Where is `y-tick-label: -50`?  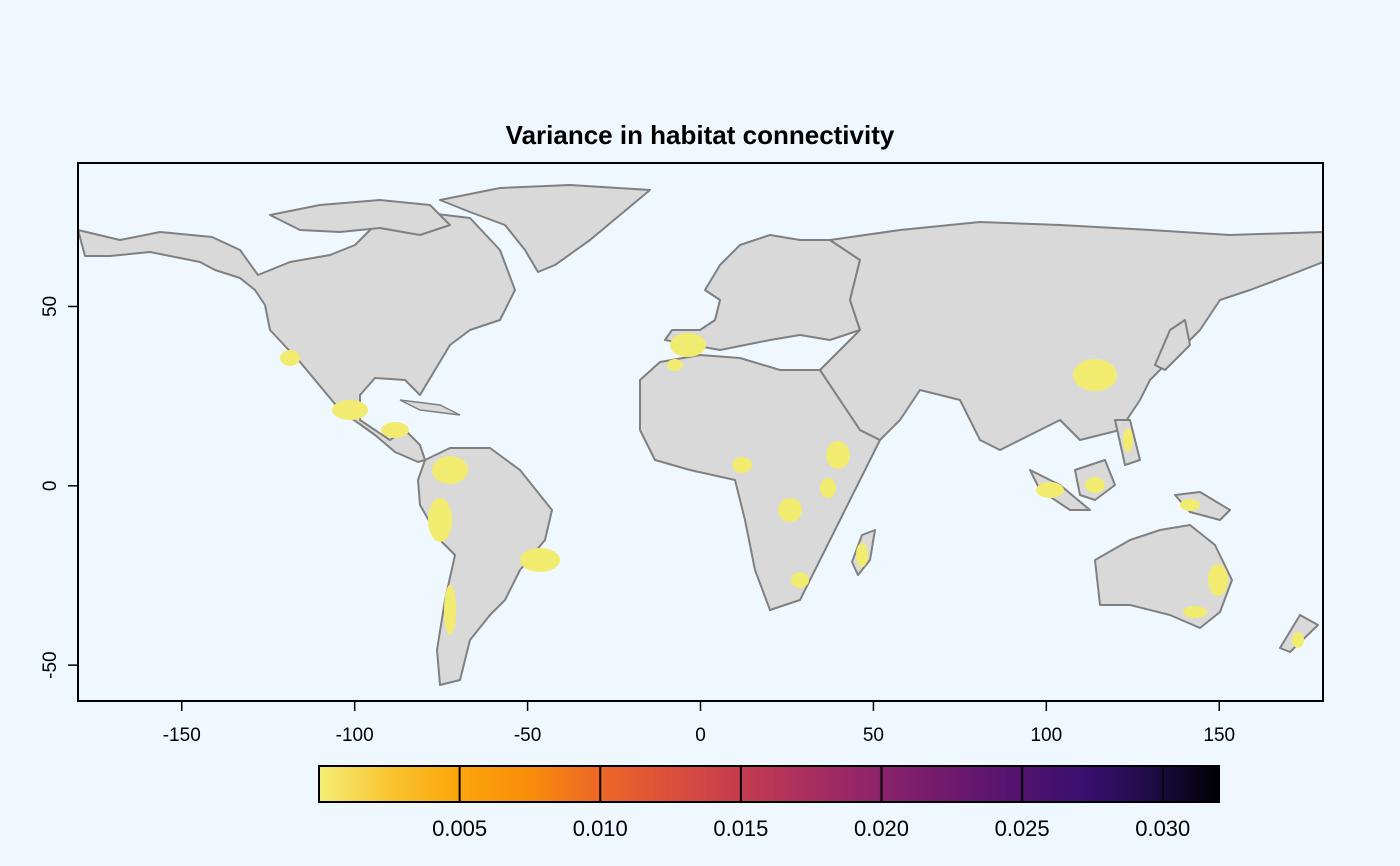
y-tick-label: -50 is located at coordinates (50, 664).